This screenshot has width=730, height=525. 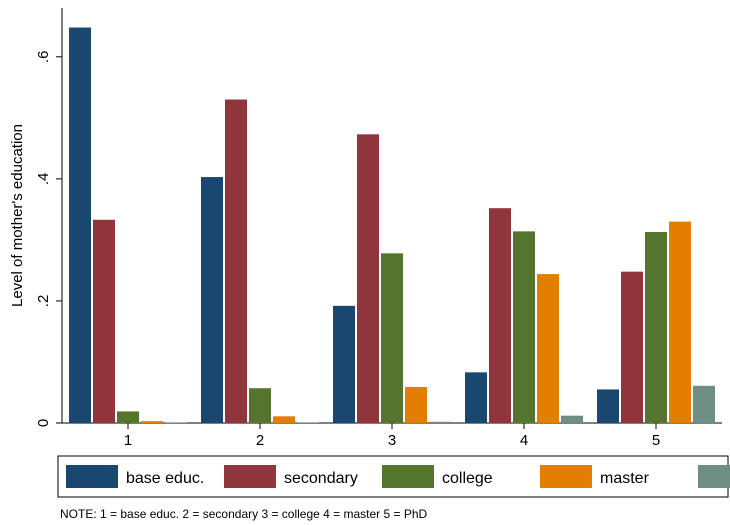 I want to click on y-tick-label: .6, so click(x=43, y=57).